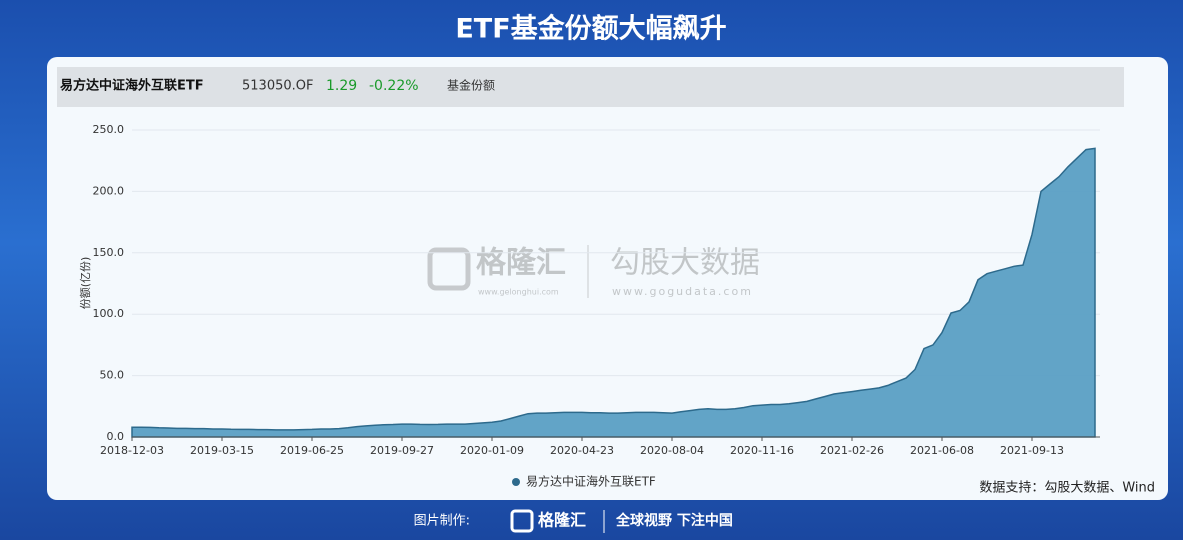 The image size is (1183, 544). What do you see at coordinates (852, 450) in the screenshot?
I see `x-tick-label: 2021-02-26` at bounding box center [852, 450].